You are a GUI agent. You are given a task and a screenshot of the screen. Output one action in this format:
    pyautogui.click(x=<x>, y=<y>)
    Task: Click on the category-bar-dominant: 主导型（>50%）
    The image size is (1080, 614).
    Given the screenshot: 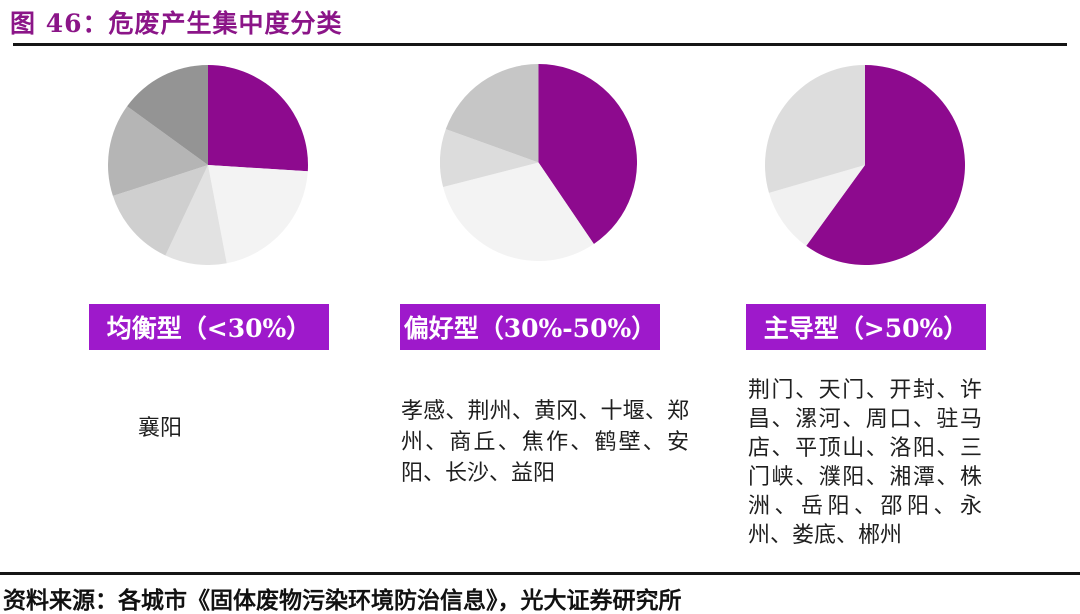 What is the action you would take?
    pyautogui.click(x=866, y=327)
    